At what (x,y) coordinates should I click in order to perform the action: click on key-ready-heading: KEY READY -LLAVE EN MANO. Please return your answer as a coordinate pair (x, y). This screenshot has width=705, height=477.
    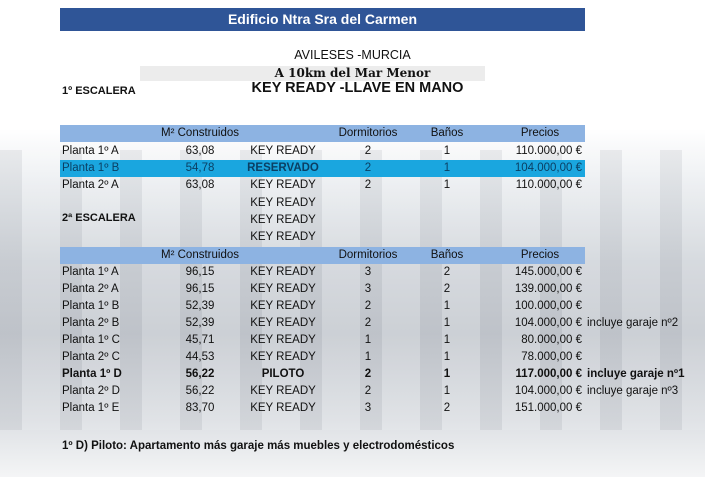
    Looking at the image, I should click on (357, 88).